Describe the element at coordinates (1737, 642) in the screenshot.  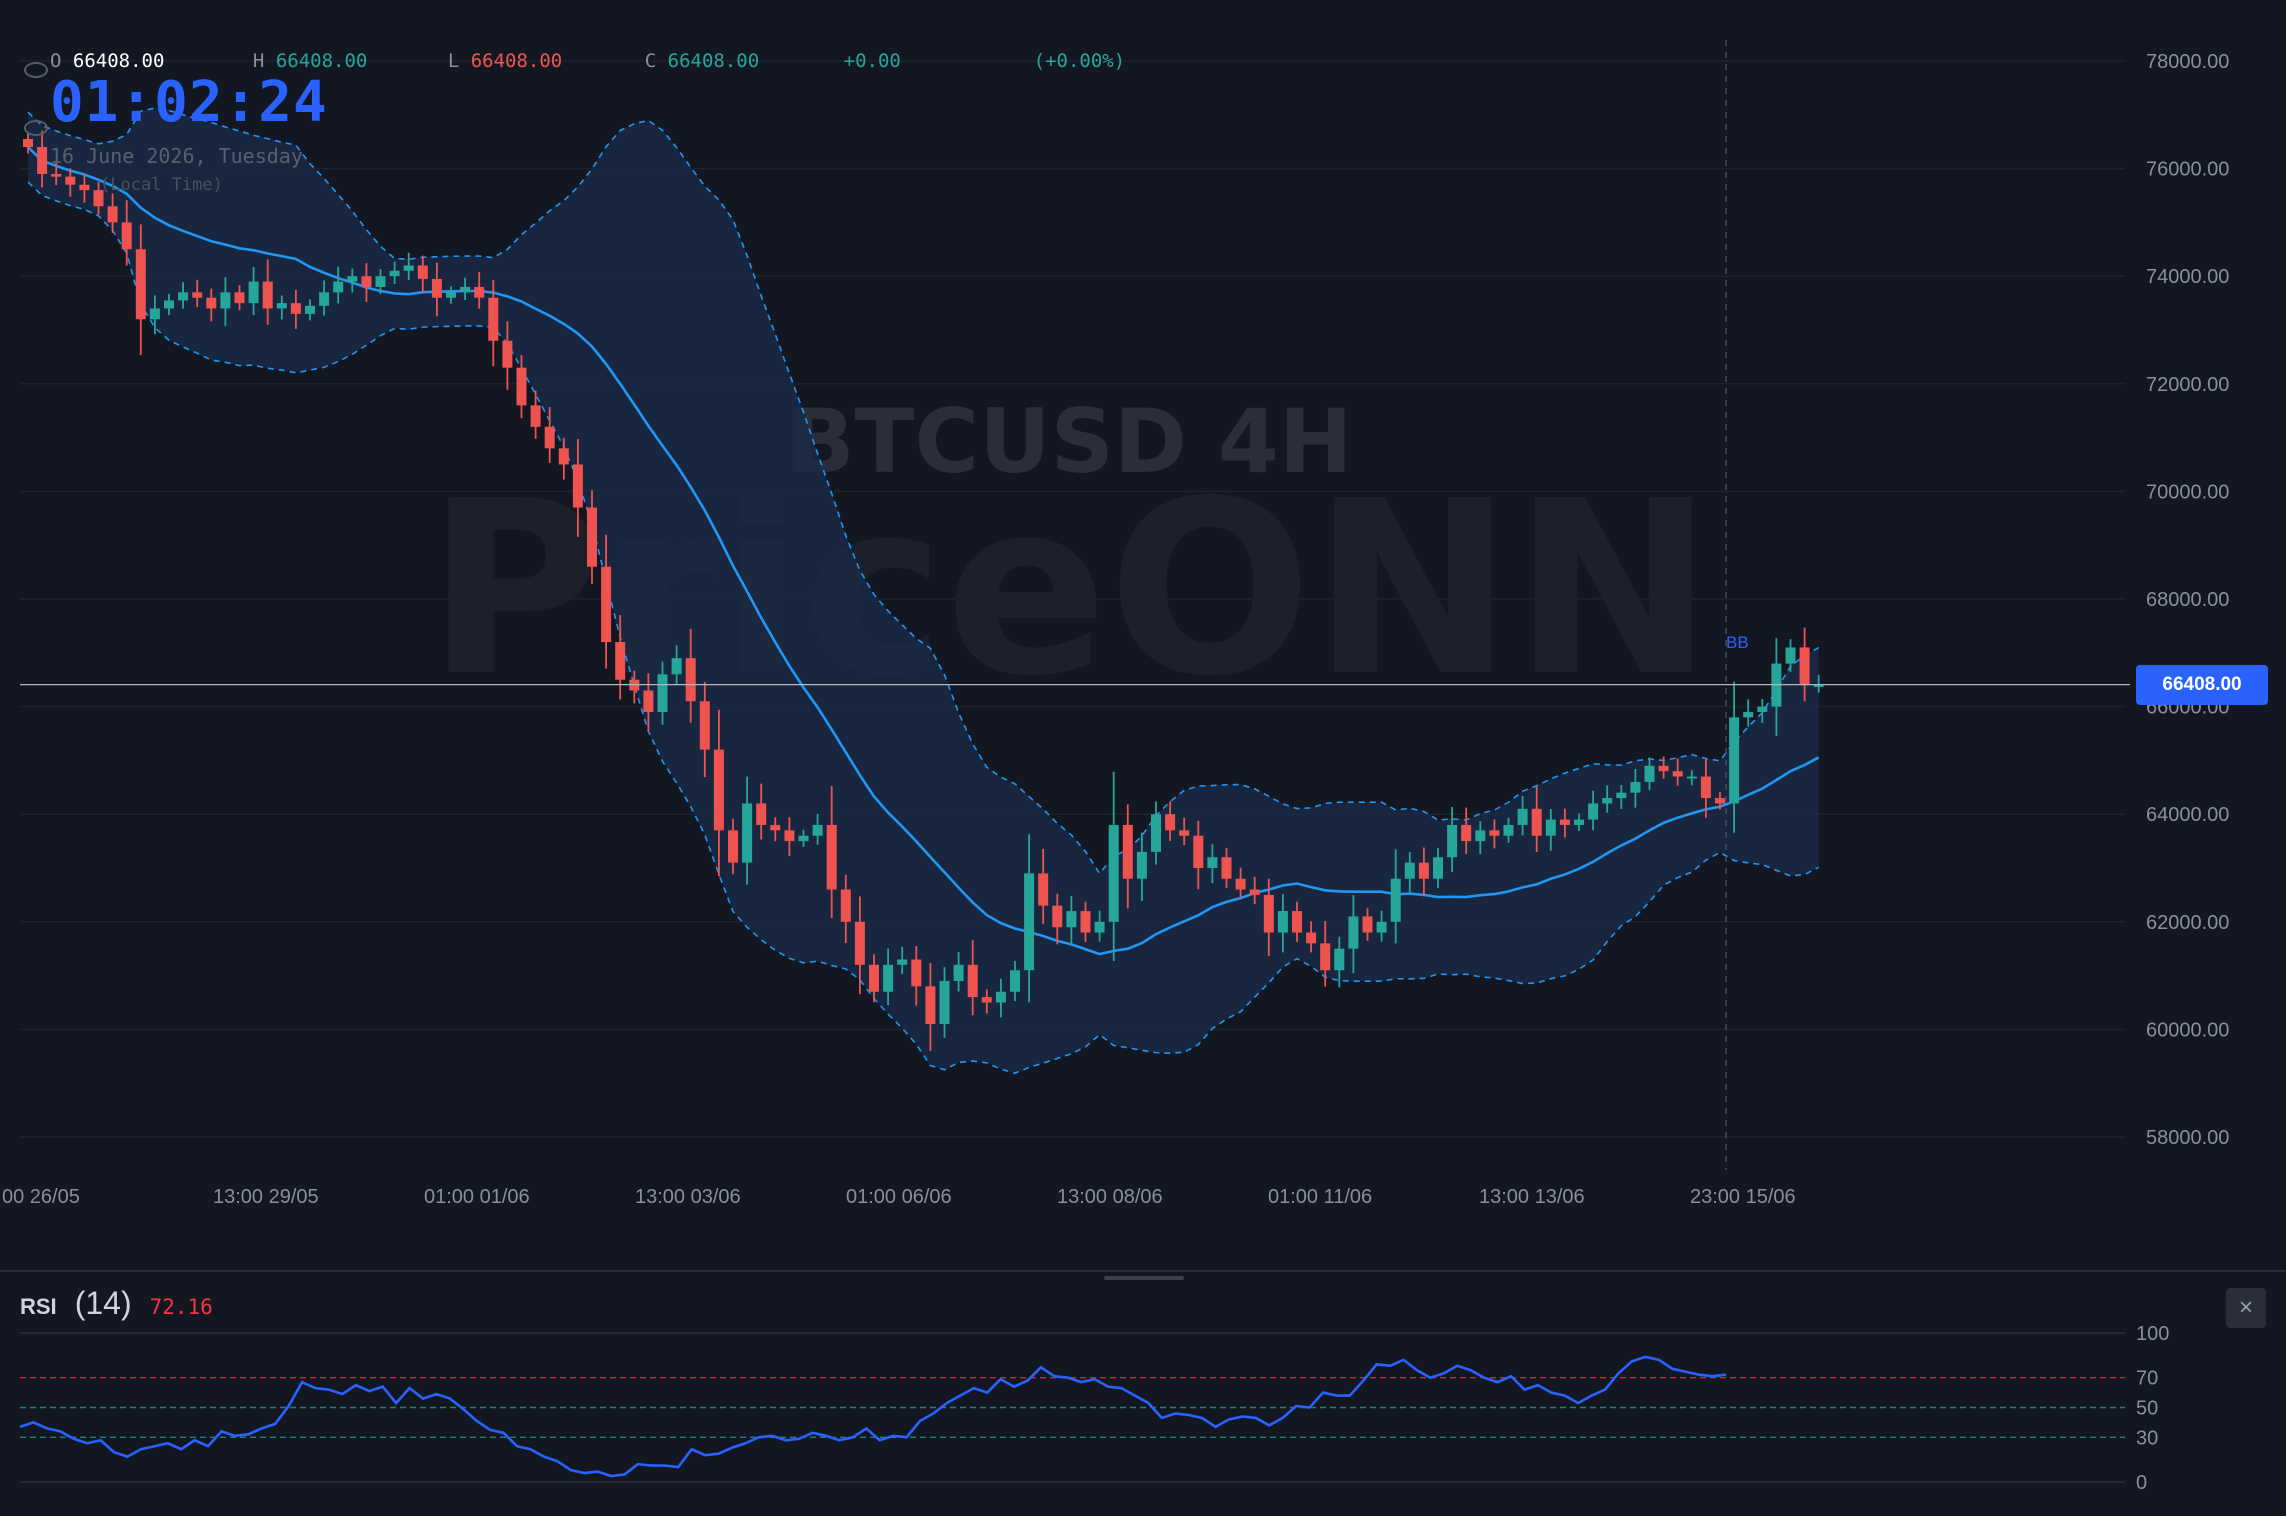
I see `bb-indicator-label: BB` at that location.